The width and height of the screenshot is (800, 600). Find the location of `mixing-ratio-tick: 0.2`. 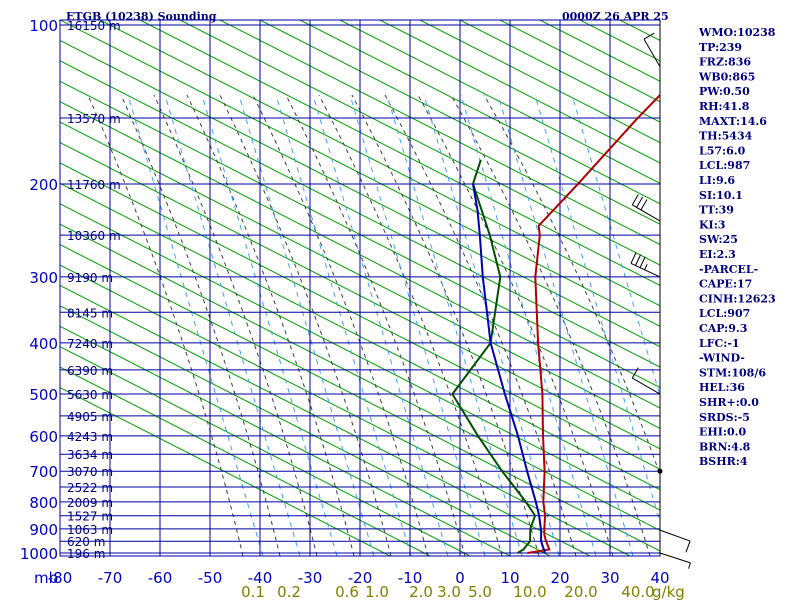

mixing-ratio-tick: 0.2 is located at coordinates (289, 591).